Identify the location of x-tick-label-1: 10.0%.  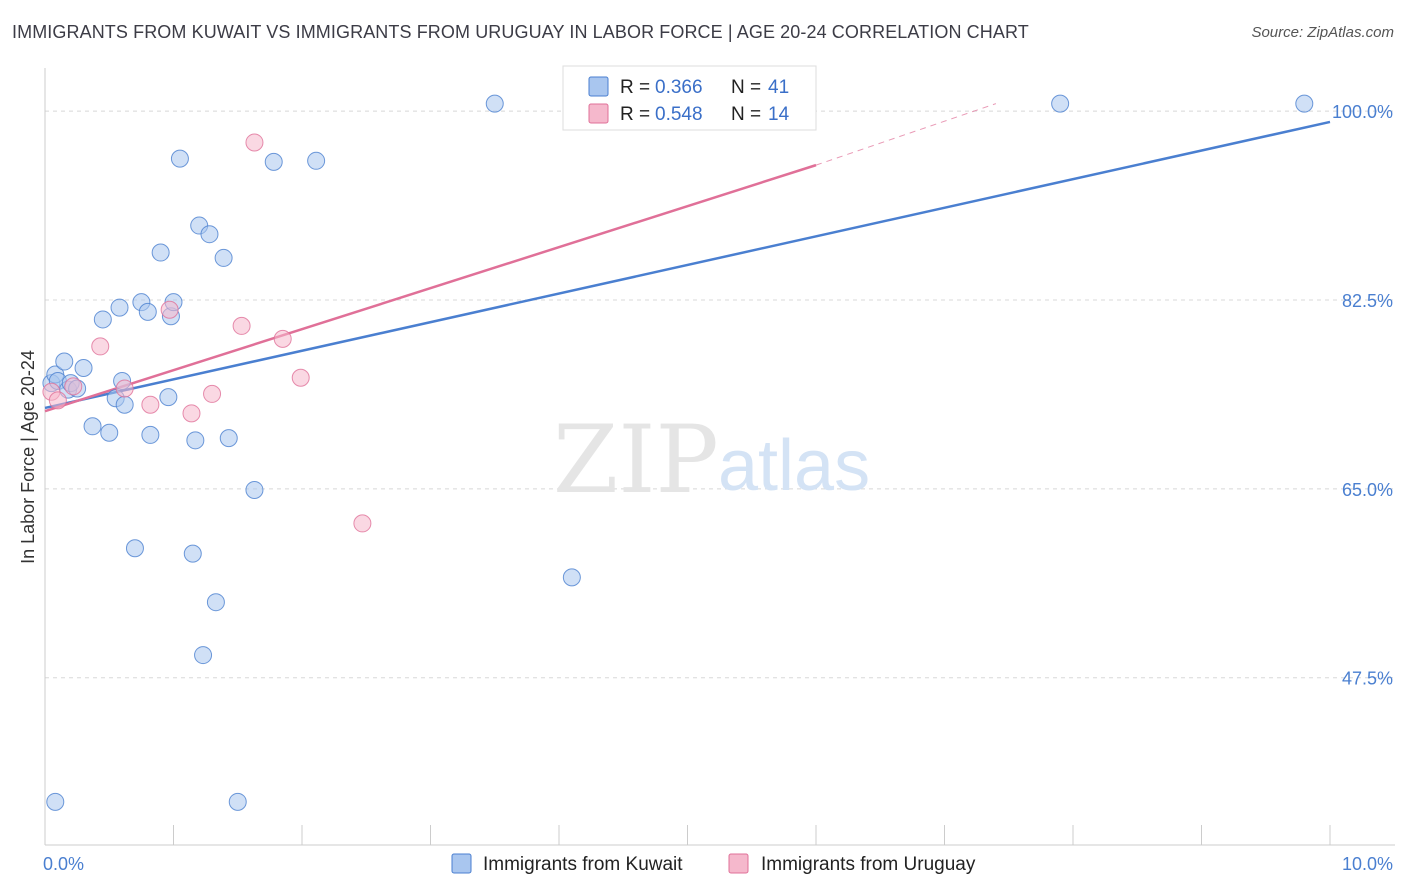
(1367, 864).